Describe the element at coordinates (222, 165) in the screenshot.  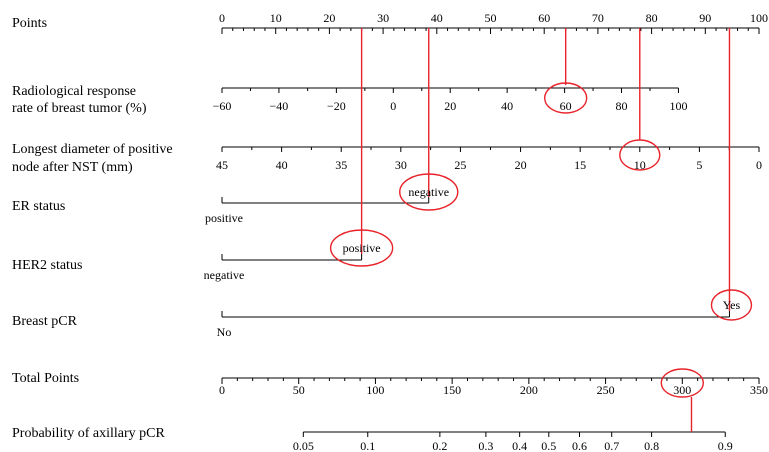
I see `variable-1-tick-label: 45` at that location.